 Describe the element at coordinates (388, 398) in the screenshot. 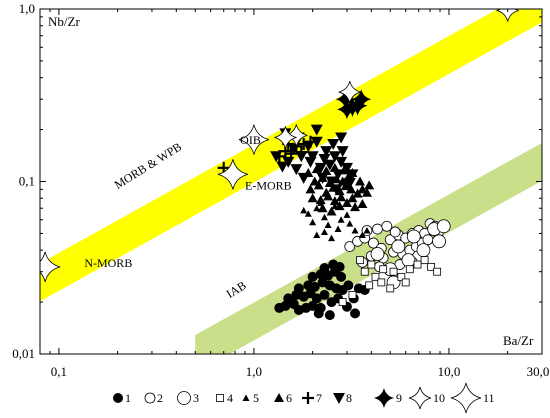

I see `legend-item-9: 9` at that location.